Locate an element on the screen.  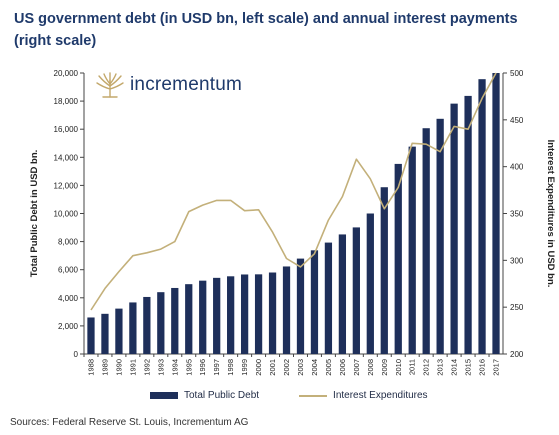
x-tick-label: 2002 is located at coordinates (286, 367).